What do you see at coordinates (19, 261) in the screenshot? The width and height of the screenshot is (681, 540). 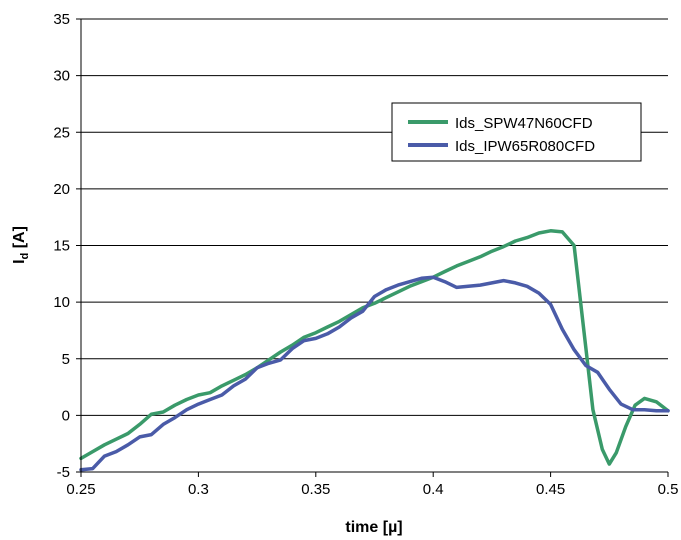 I see `y-axis-label-main: I` at bounding box center [19, 261].